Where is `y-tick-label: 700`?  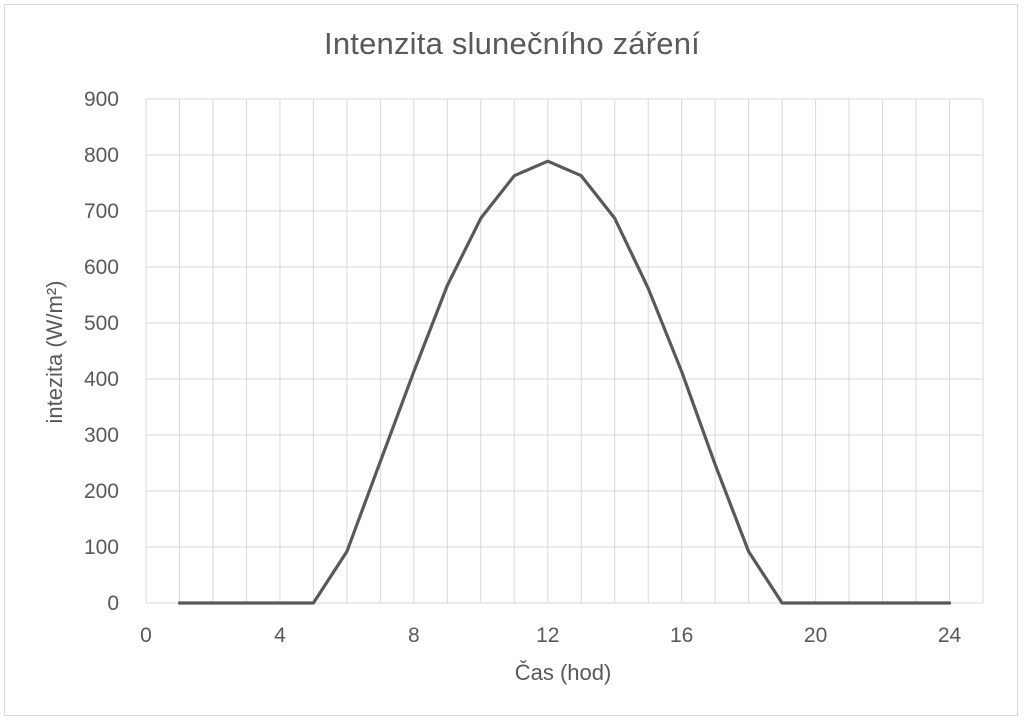 y-tick-label: 700 is located at coordinates (101, 211).